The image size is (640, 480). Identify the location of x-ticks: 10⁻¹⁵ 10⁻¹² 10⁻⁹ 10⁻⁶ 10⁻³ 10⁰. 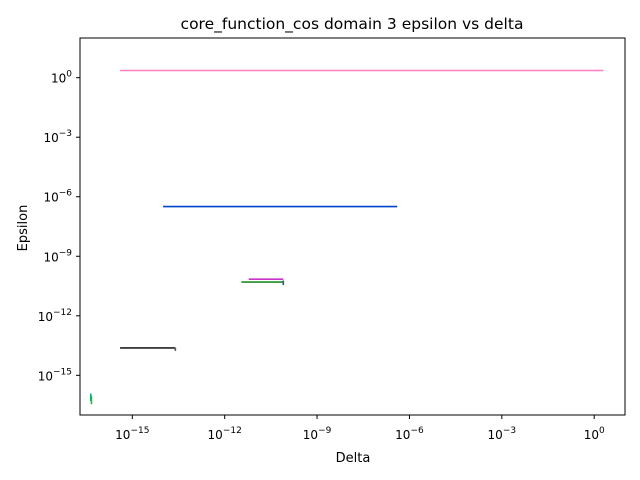
(360, 428).